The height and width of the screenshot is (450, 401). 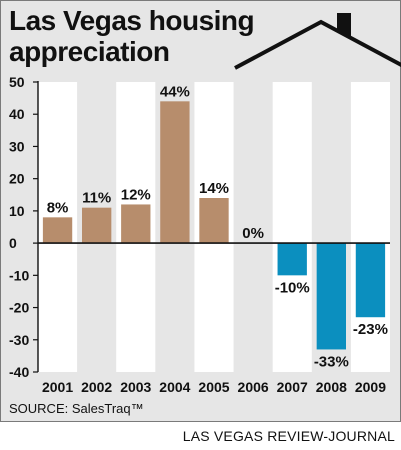 What do you see at coordinates (19, 308) in the screenshot?
I see `y-tick-label: -20` at bounding box center [19, 308].